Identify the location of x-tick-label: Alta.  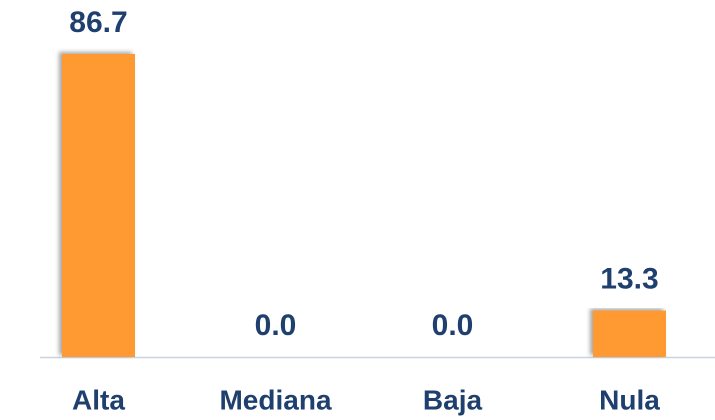
(98, 399).